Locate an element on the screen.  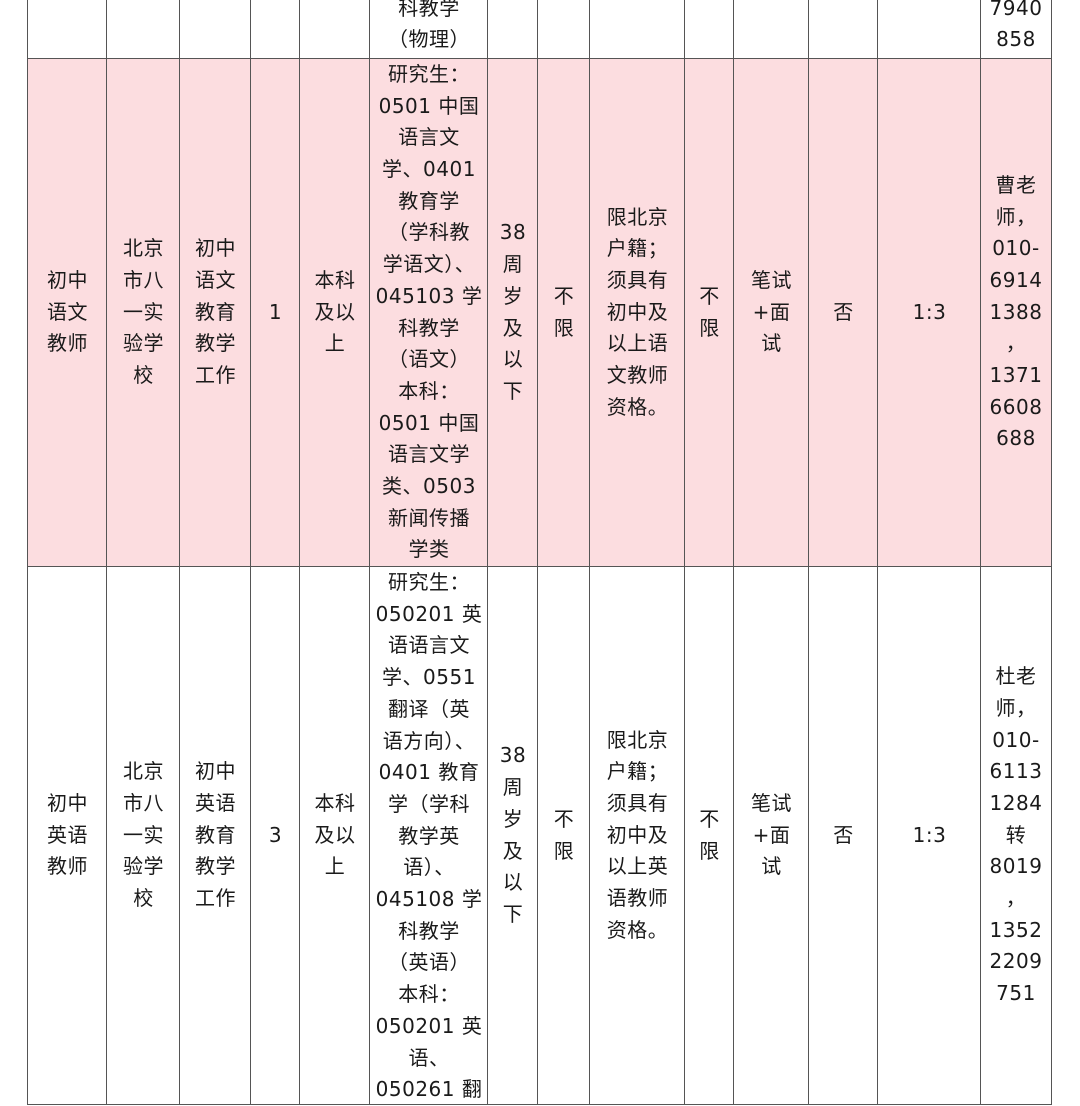
cell-position: 初中 语文 教师 is located at coordinates (67, 313).